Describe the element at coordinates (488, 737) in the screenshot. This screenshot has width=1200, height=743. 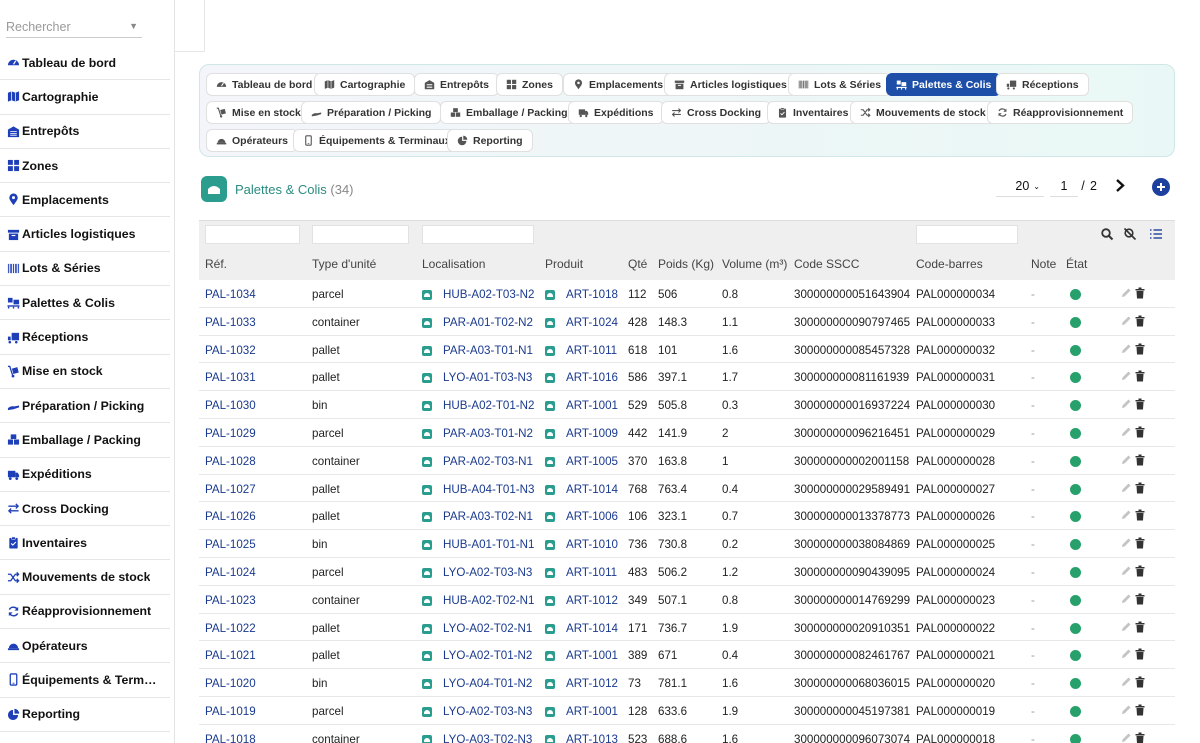
I see `location-cell: LYO-A03-T02-N3` at that location.